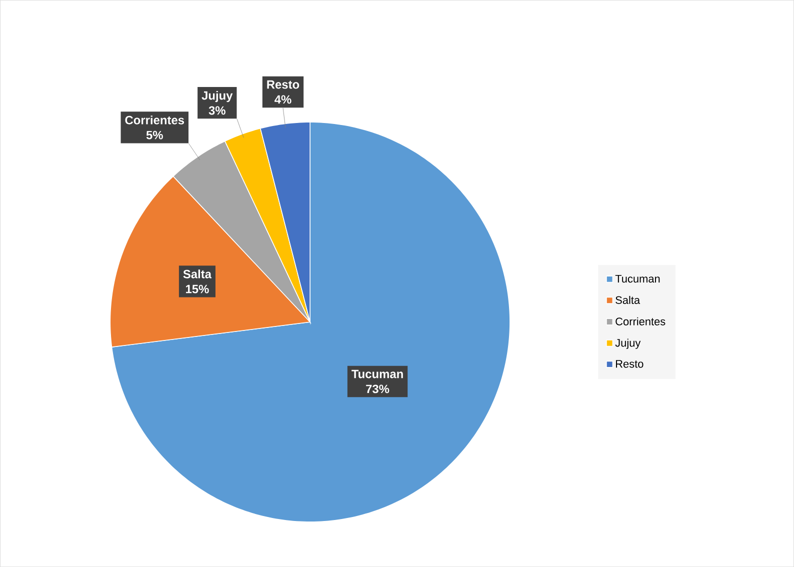 The width and height of the screenshot is (794, 567). Describe the element at coordinates (217, 110) in the screenshot. I see `data-label: 3%` at that location.